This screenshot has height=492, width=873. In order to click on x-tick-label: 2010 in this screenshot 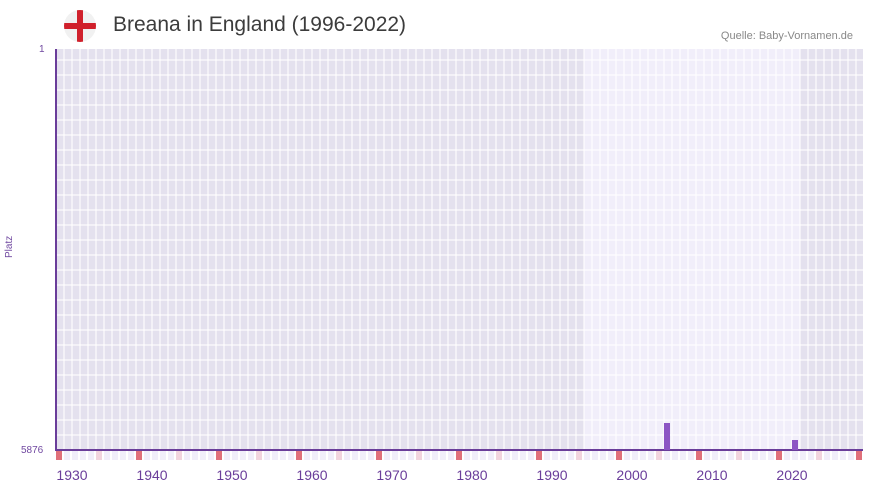, I will do `click(712, 475)`.